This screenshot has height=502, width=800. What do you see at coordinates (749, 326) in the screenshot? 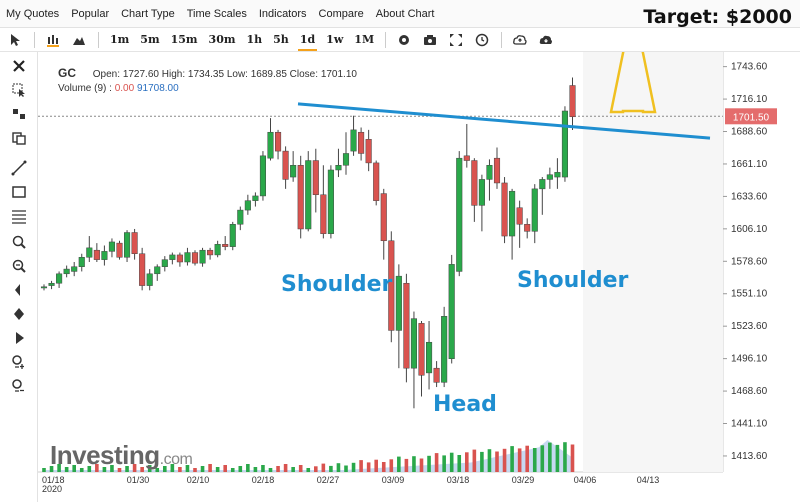
I see `y-tick-label: 1523.60` at bounding box center [749, 326].